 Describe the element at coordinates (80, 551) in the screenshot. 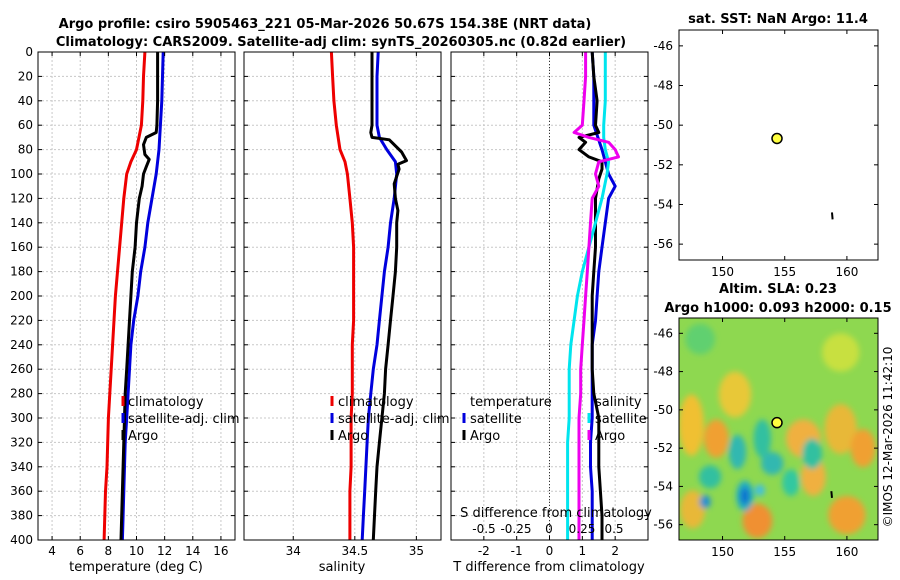

I see `x-tick-label: 6` at that location.